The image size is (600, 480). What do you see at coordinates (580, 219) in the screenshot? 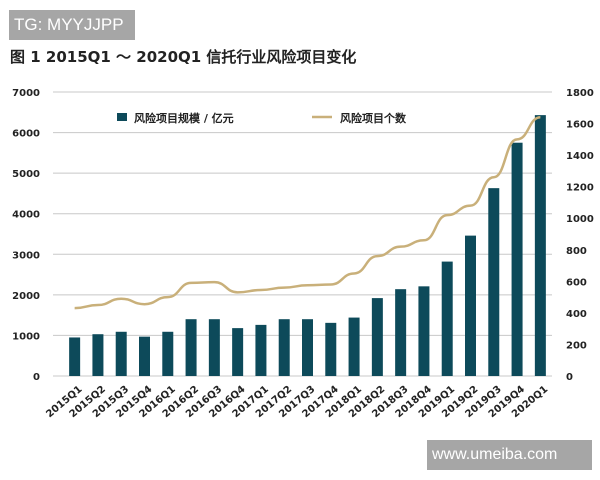
I see `right-axis-tick-label: 1000` at bounding box center [580, 219].